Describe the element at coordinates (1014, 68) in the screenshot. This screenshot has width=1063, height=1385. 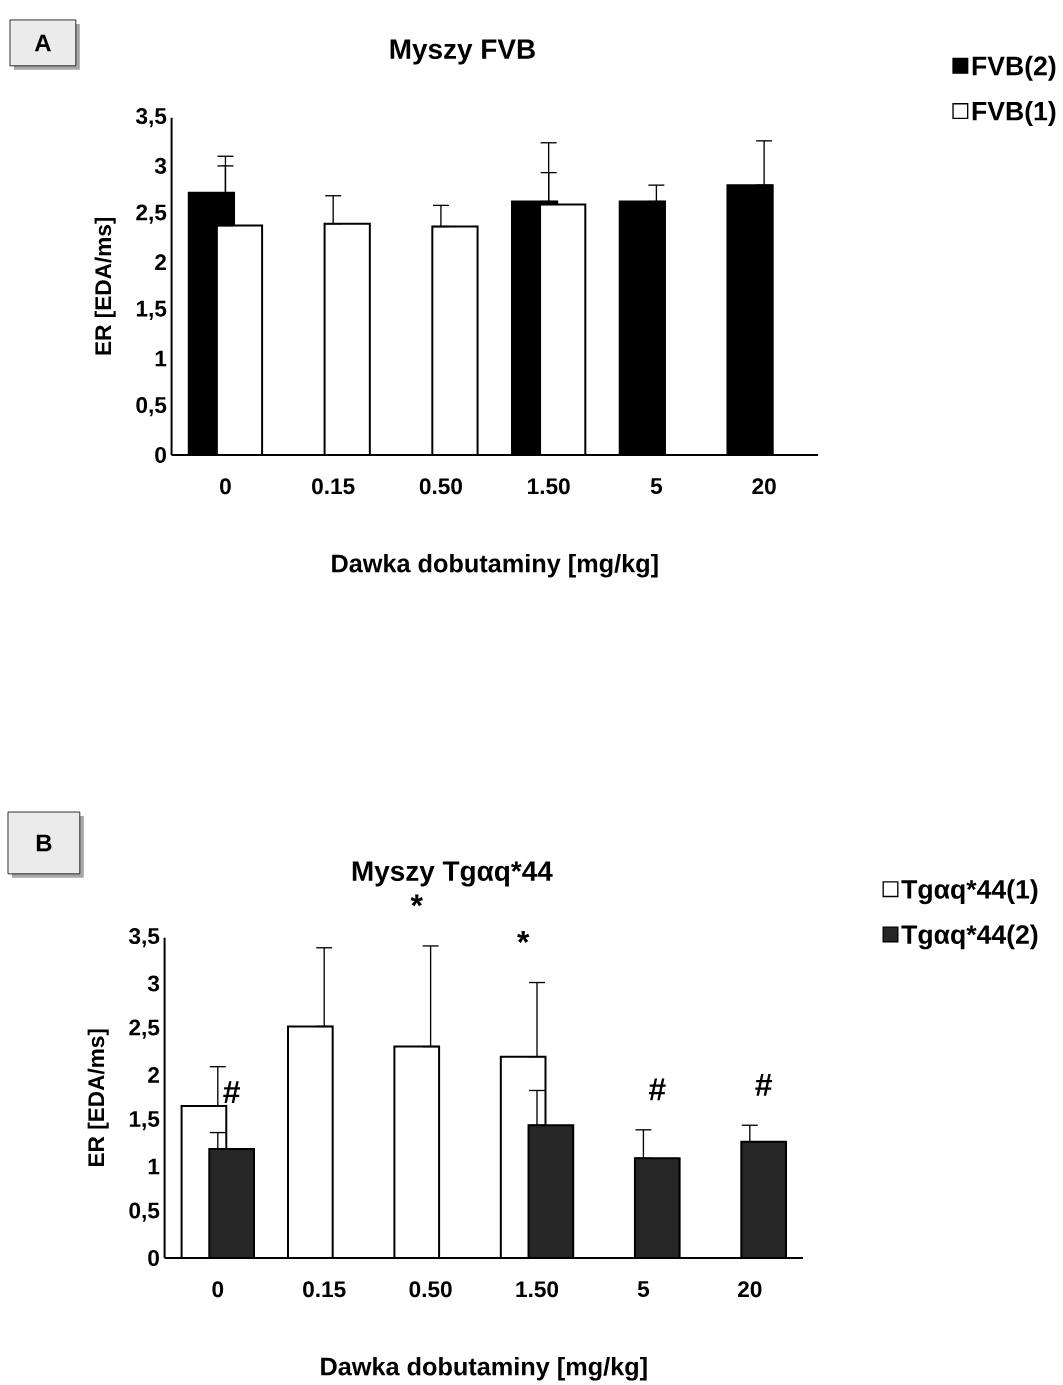
I see `legend-label: FVB(2)` at that location.